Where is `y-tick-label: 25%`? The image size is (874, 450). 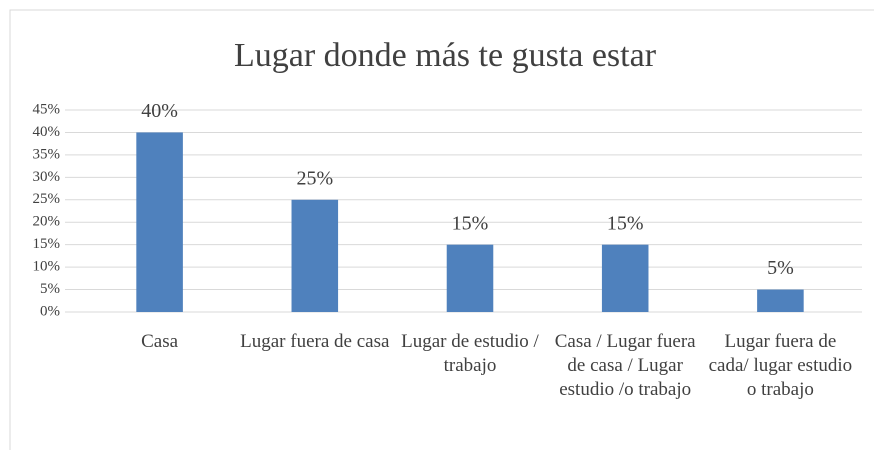
y-tick-label: 25% is located at coordinates (47, 199).